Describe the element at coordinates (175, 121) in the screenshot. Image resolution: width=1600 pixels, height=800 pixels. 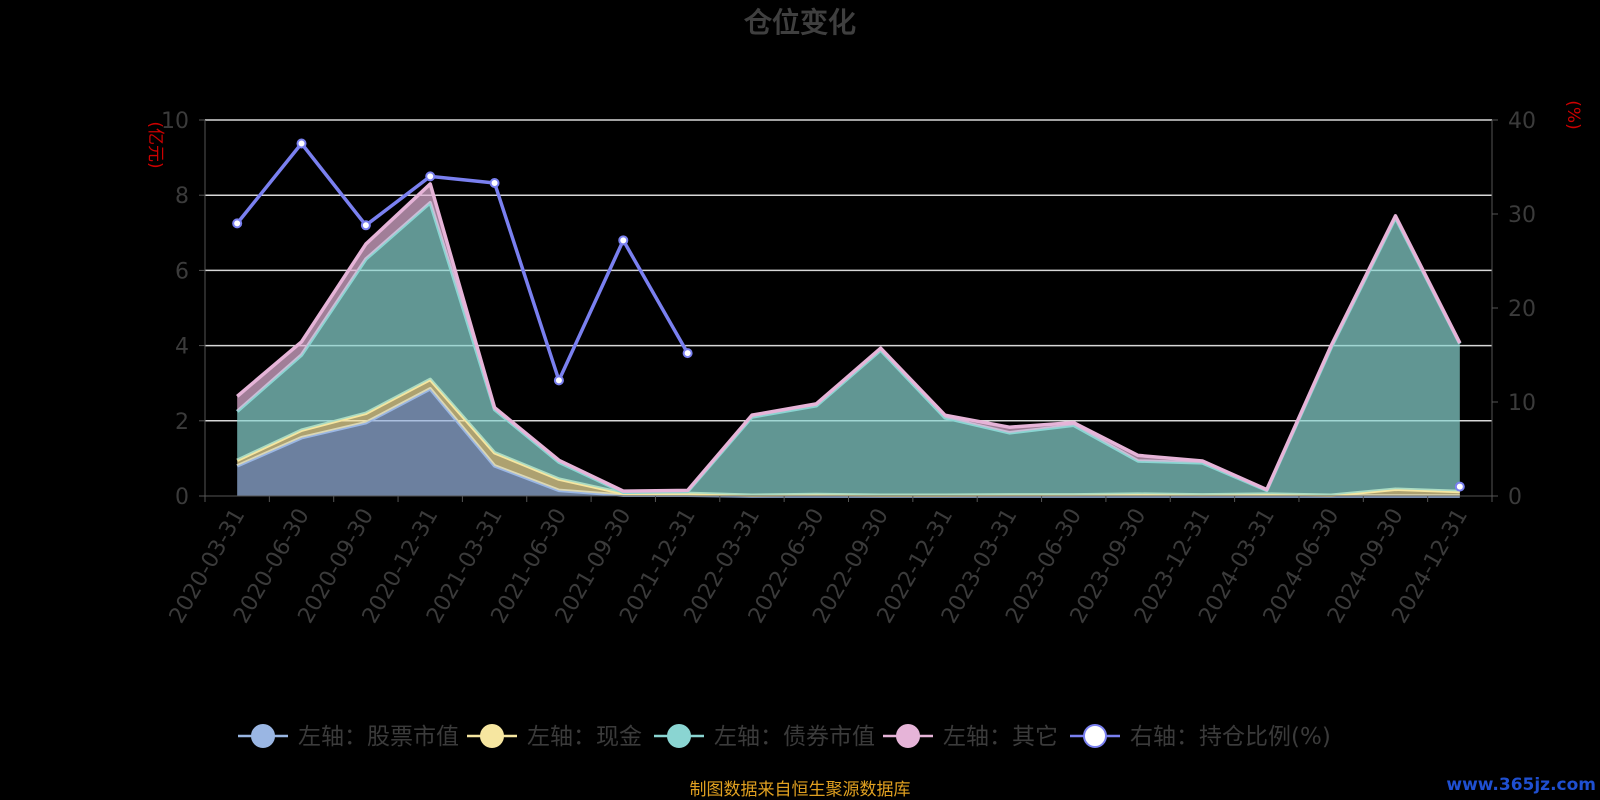
I see `left-tick-label: 10` at that location.